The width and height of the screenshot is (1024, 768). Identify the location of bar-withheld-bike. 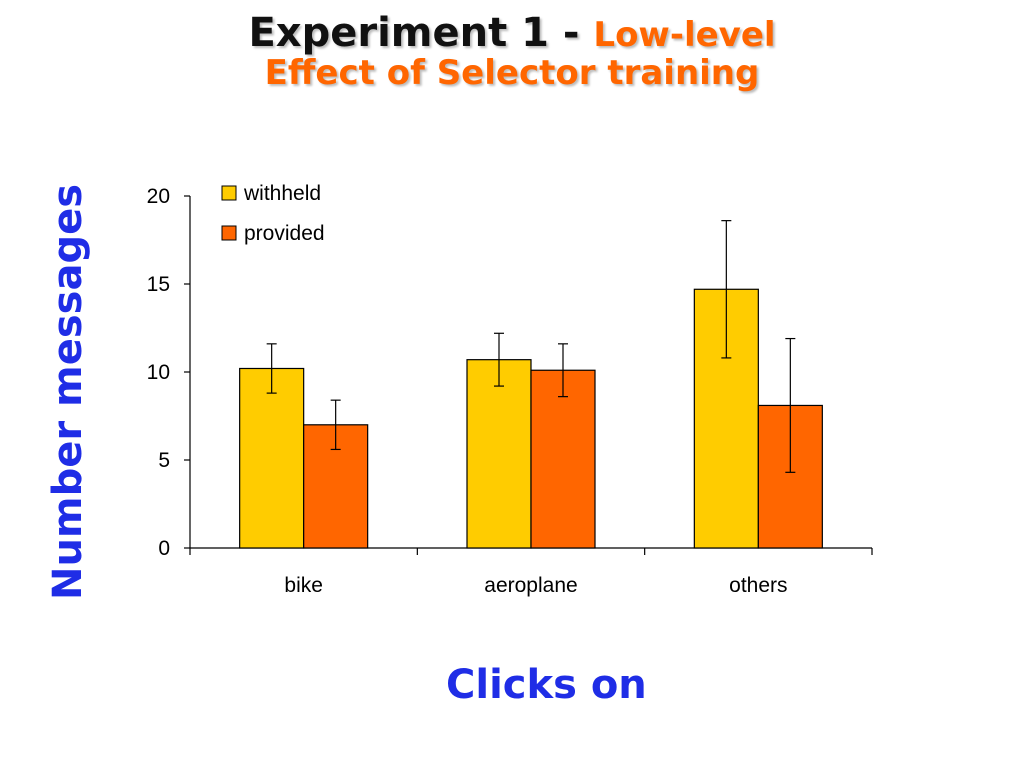
(272, 458).